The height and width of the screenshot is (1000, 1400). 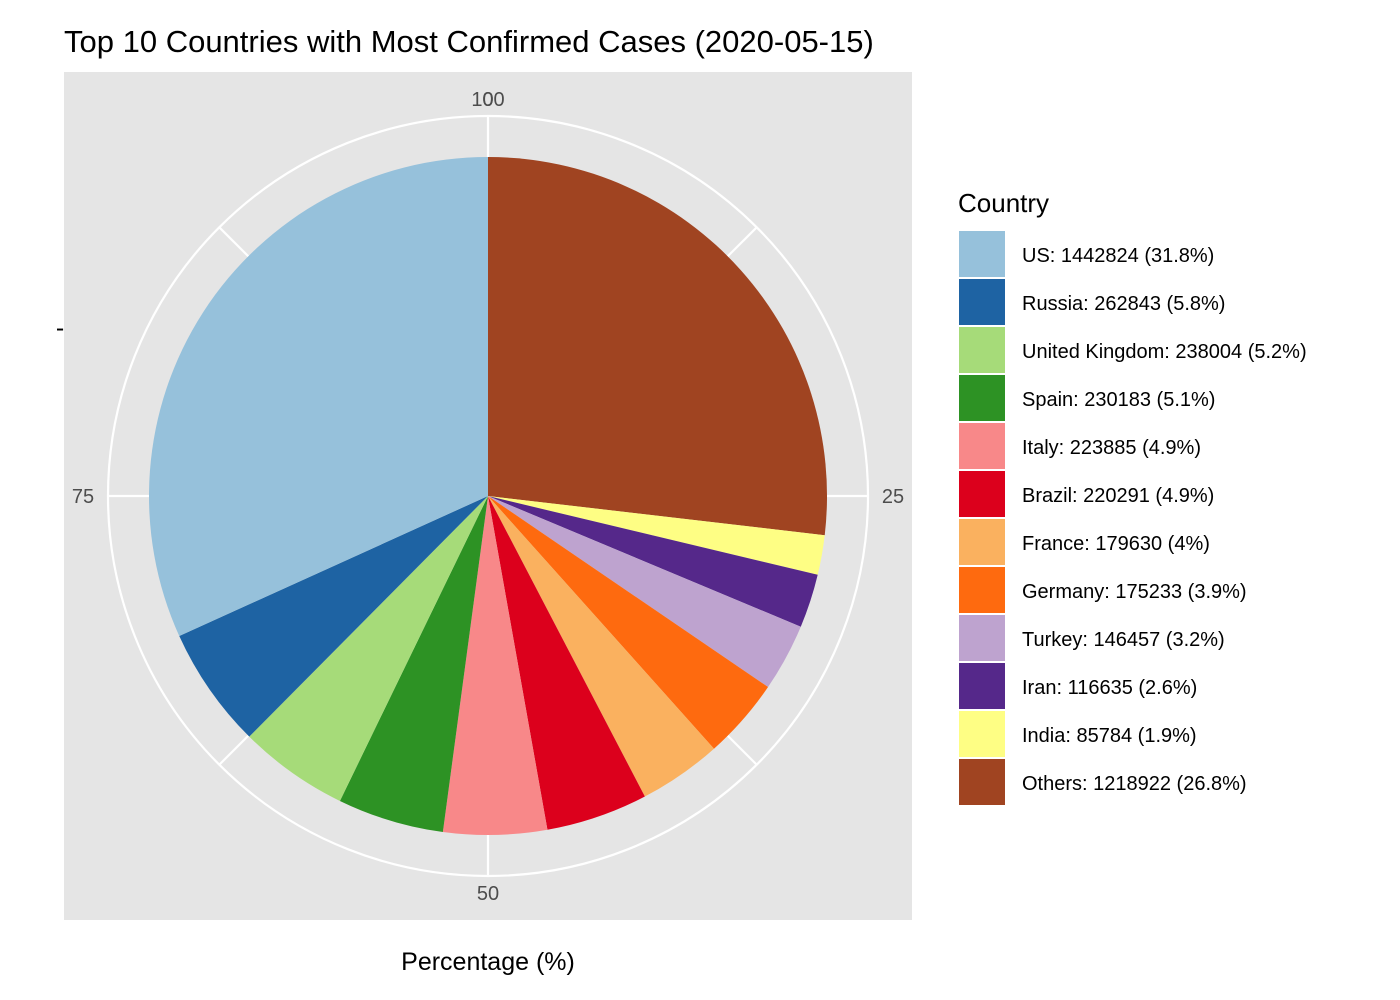 What do you see at coordinates (318, 396) in the screenshot?
I see `pie-slice-us` at bounding box center [318, 396].